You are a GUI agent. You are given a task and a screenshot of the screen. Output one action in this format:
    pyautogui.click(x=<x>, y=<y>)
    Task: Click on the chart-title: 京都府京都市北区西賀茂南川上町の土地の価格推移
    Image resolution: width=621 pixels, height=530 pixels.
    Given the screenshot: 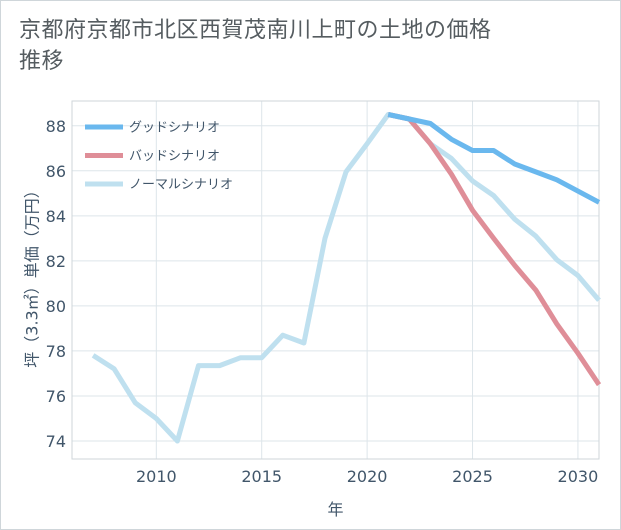 What is the action you would take?
    pyautogui.click(x=255, y=46)
    